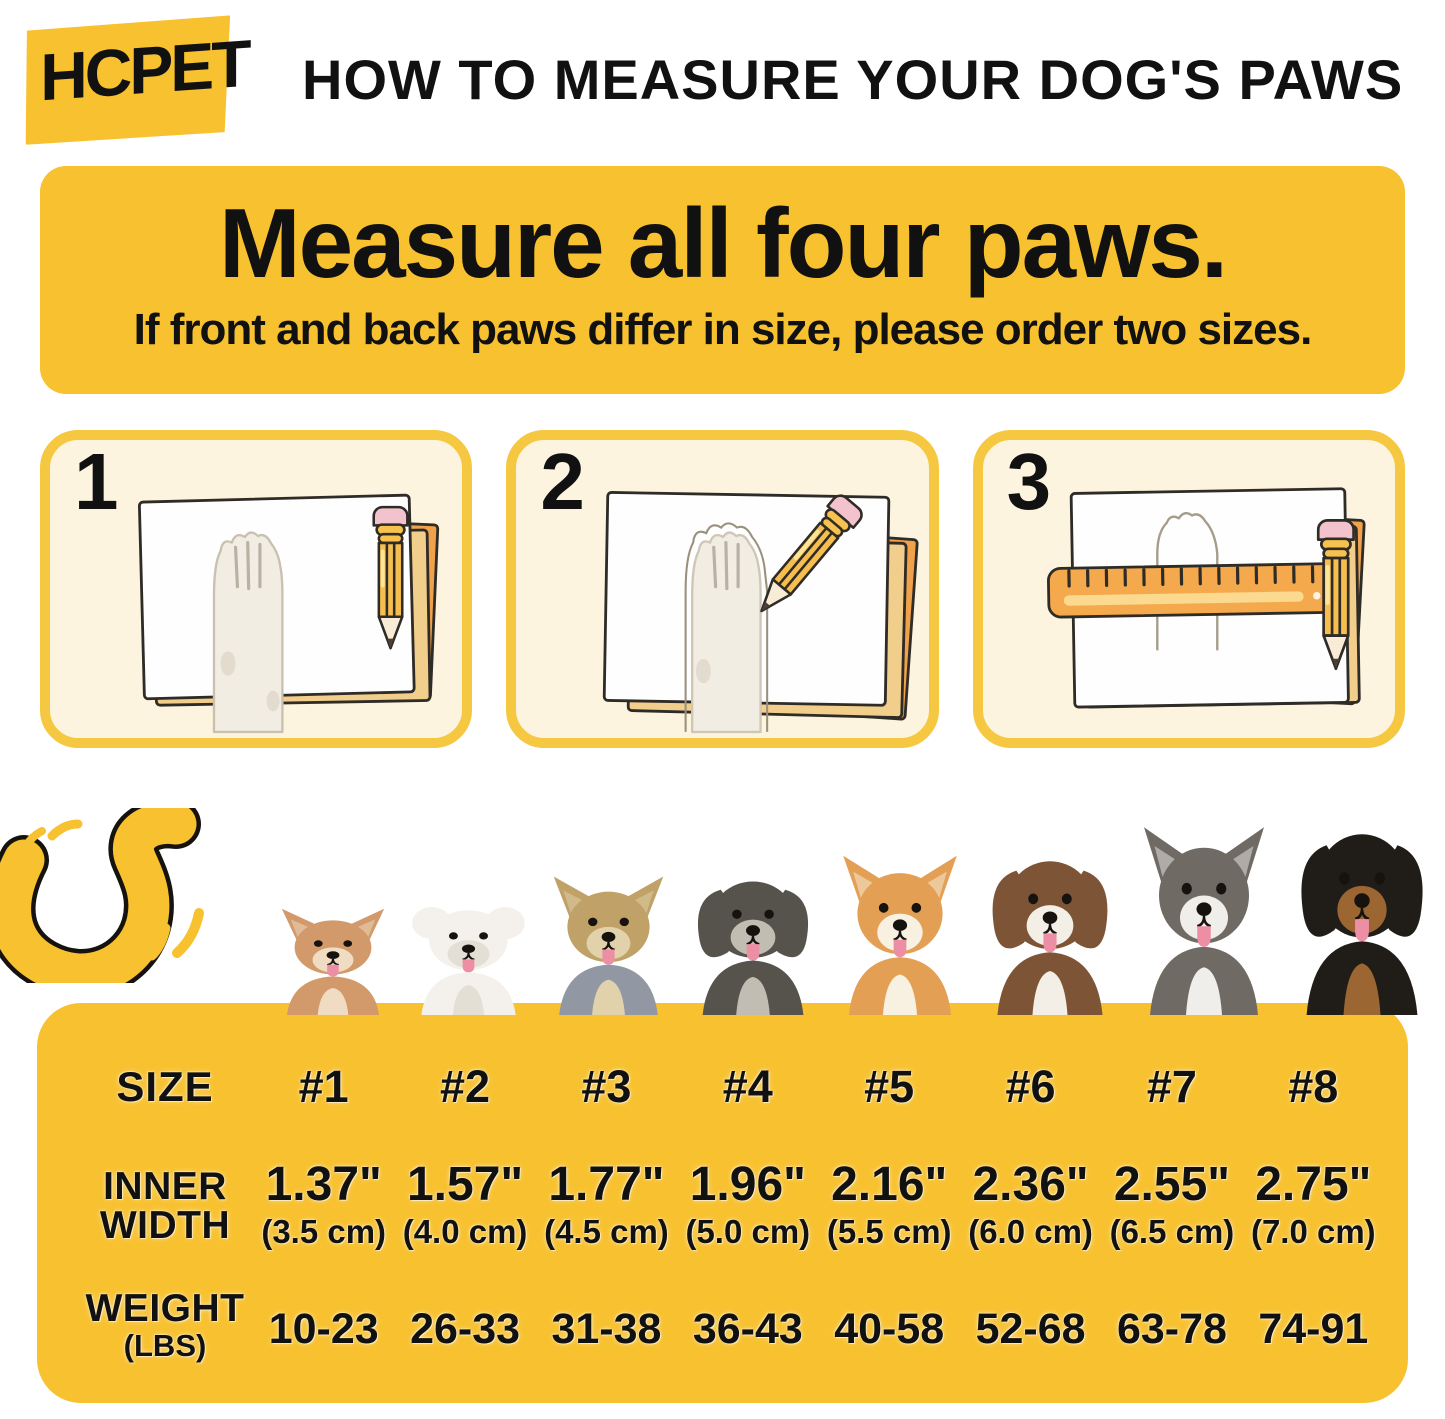 The width and height of the screenshot is (1445, 1419). I want to click on step-illustration-paw-on-paper, so click(288, 613).